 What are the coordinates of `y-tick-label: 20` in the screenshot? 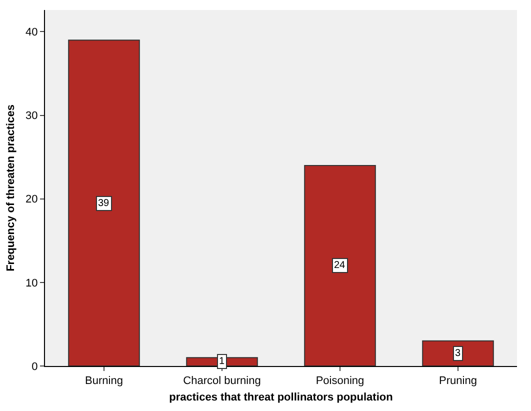 It's located at (32, 200).